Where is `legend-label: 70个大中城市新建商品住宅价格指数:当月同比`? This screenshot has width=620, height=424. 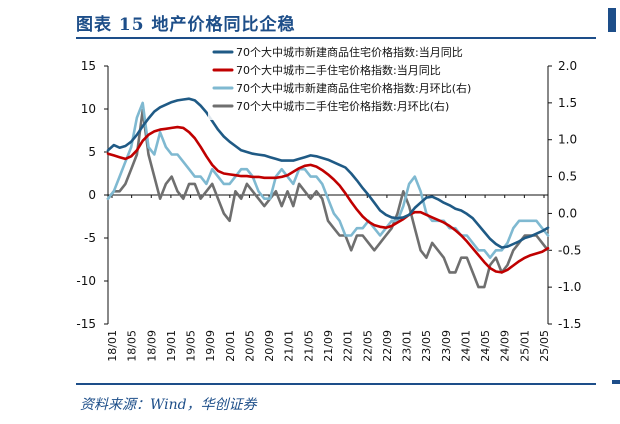
legend-label: 70个大中城市新建商品住宅价格指数:当月同比 is located at coordinates (349, 52).